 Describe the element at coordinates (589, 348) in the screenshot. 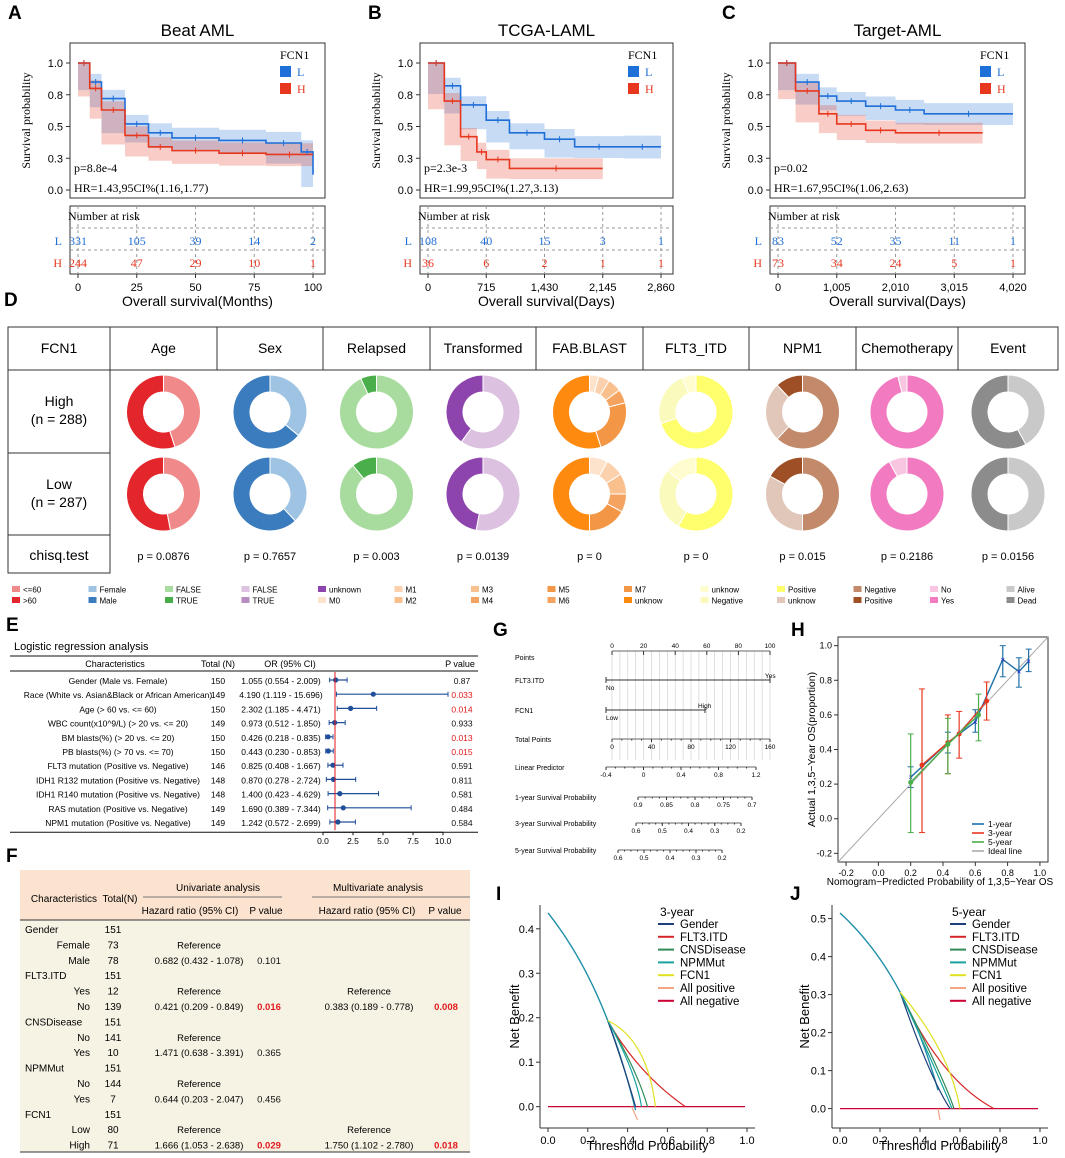

I see `clin-header-label: FAB.BLAST` at that location.